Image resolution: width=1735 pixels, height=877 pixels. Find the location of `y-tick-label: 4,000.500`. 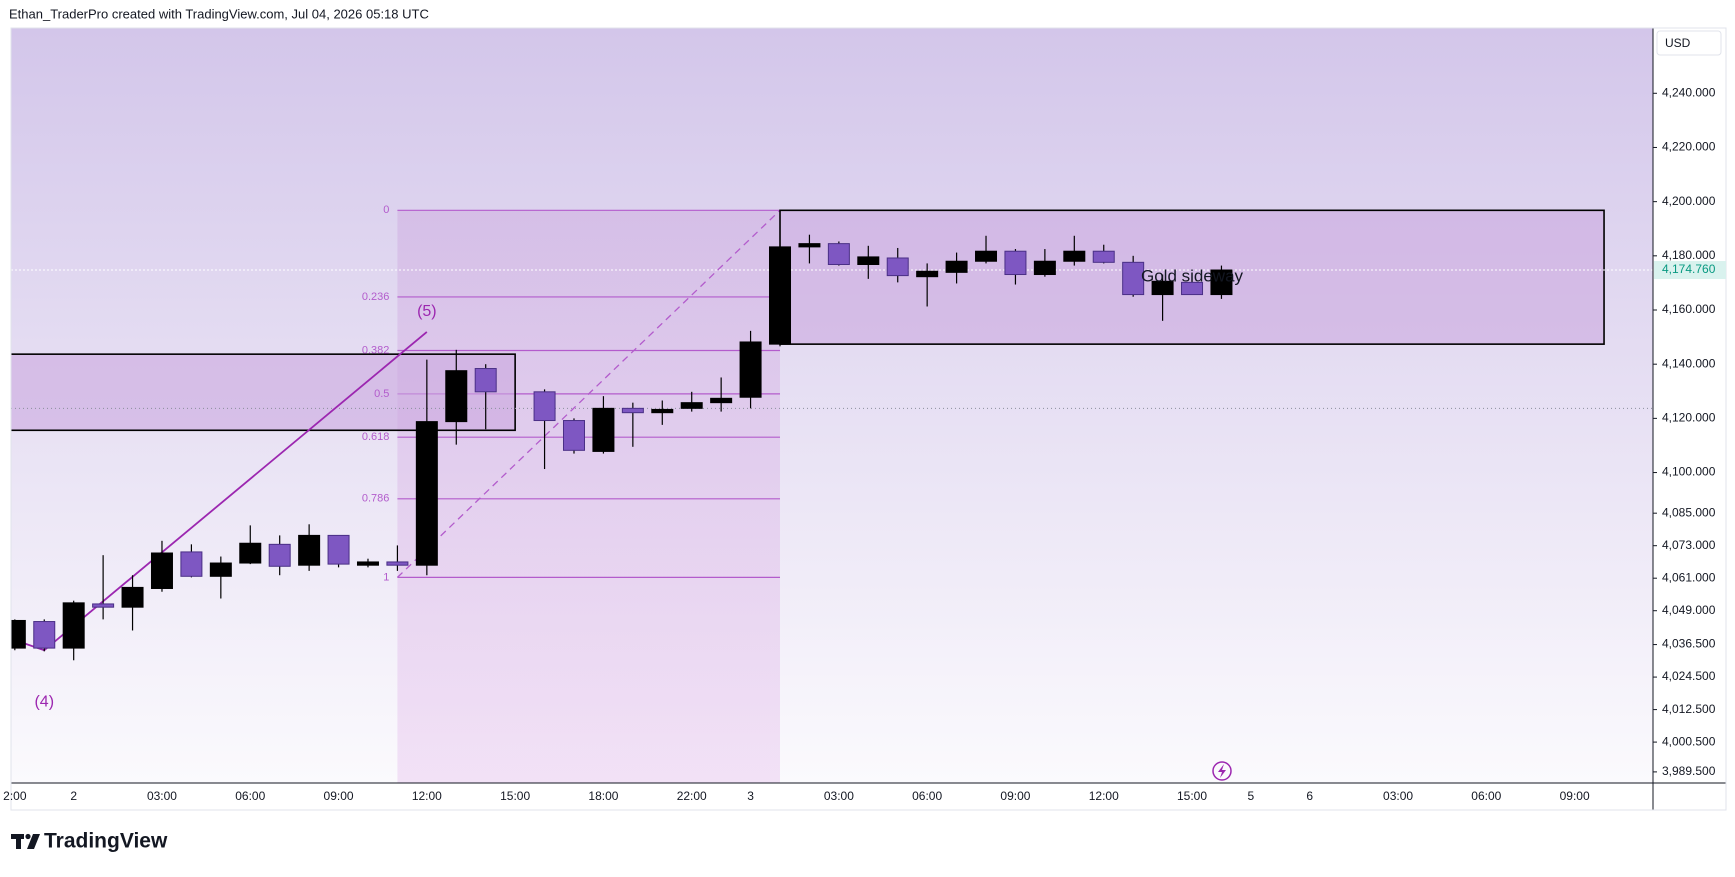

y-tick-label: 4,000.500 is located at coordinates (1689, 741).